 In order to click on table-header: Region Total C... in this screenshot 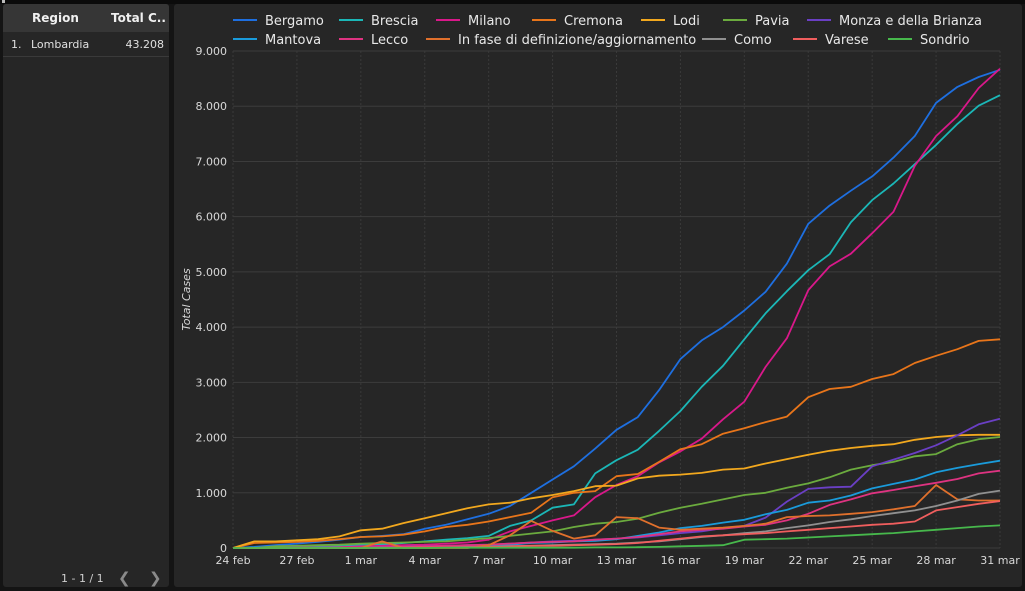, I will do `click(86, 18)`.